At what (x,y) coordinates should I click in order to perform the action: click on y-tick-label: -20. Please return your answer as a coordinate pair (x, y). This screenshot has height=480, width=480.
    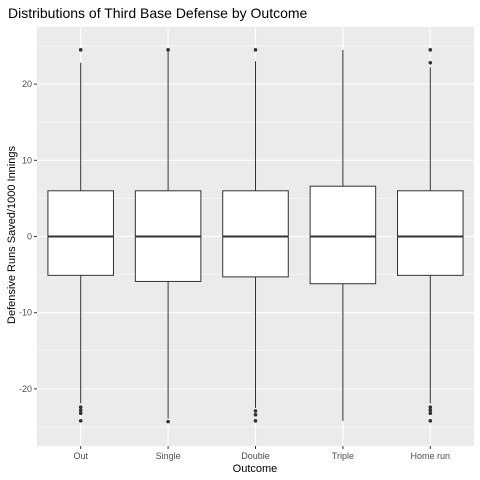
    Looking at the image, I should click on (25, 389).